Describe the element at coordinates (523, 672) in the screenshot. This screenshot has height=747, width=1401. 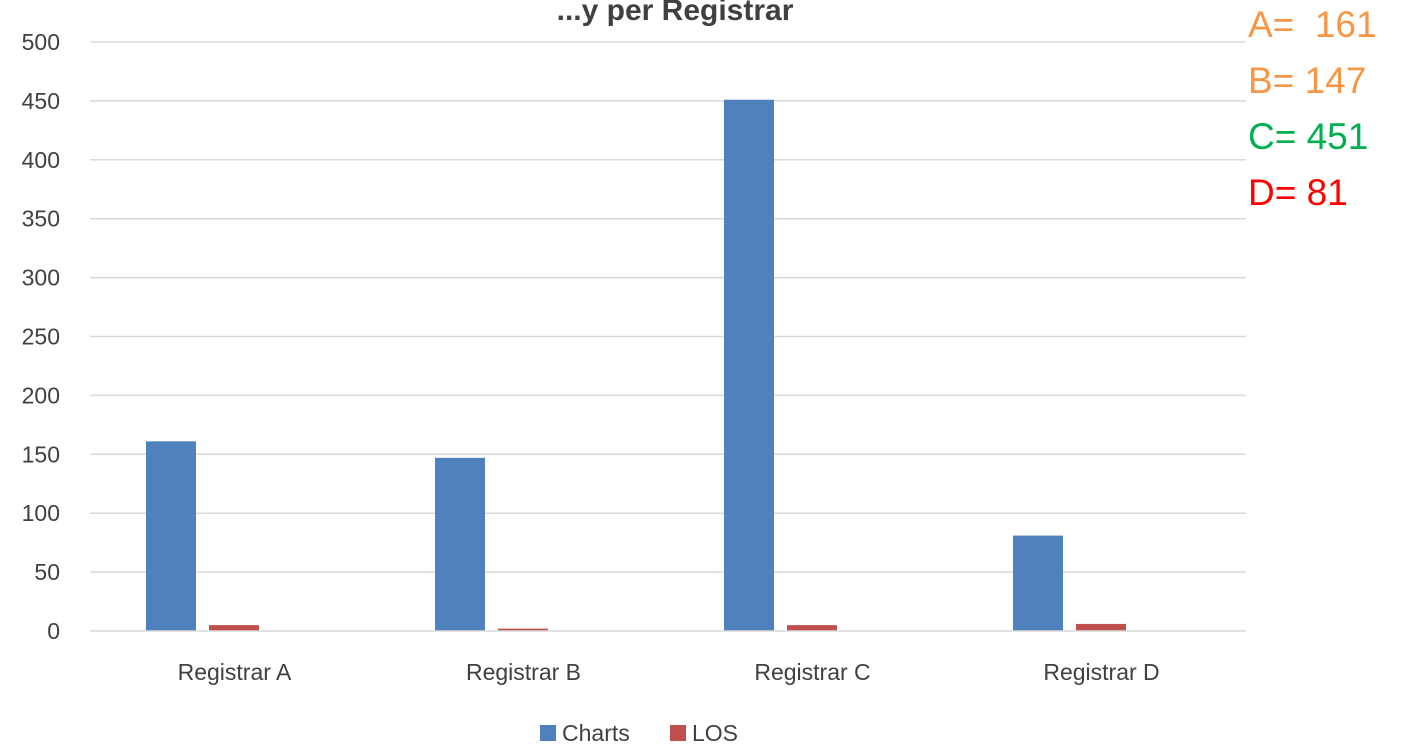
I see `x-category-label: Registrar B` at that location.